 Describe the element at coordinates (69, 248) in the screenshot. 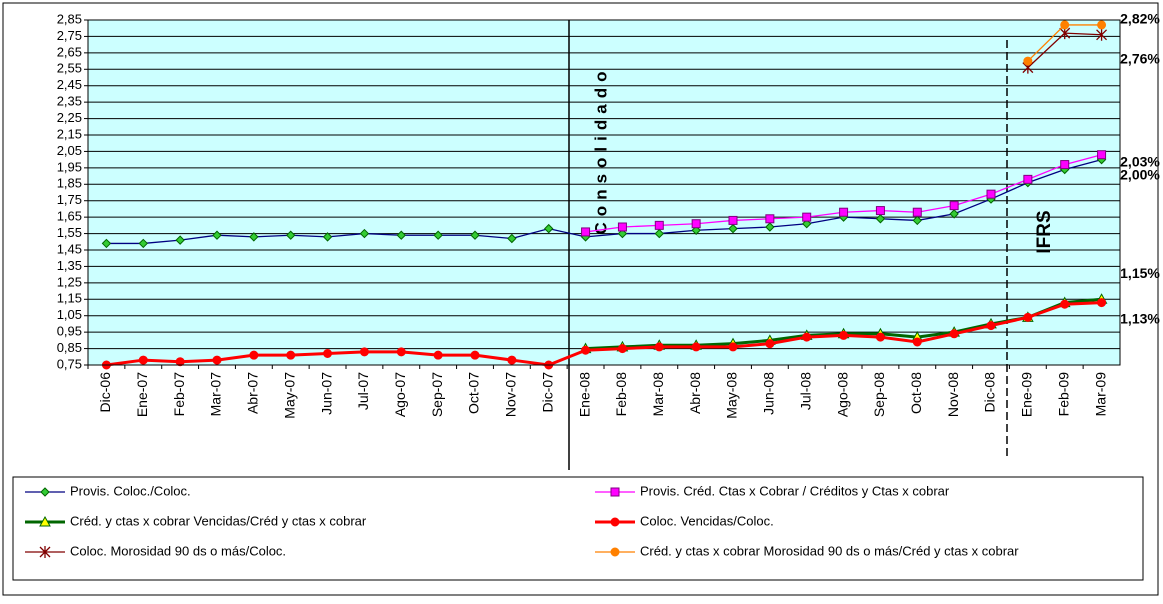

I see `y-tick-label: 1,45` at that location.